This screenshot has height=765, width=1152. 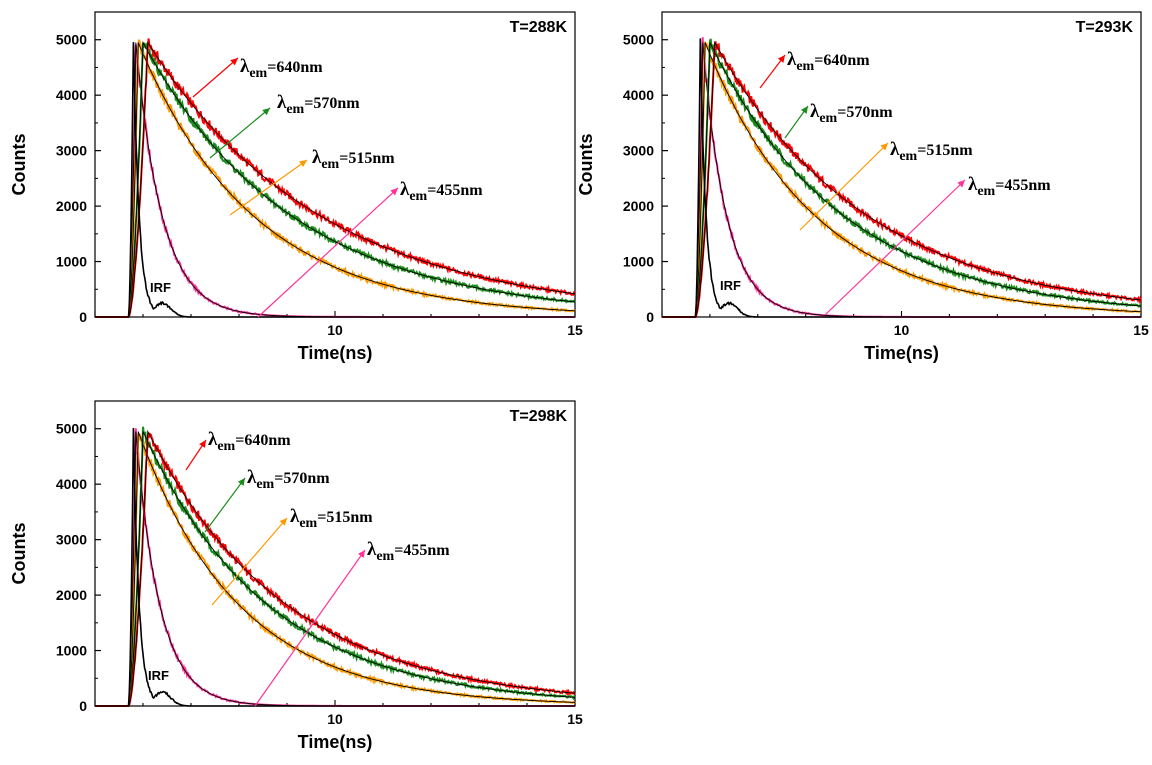 I want to click on series-515nm, so click(x=335, y=570).